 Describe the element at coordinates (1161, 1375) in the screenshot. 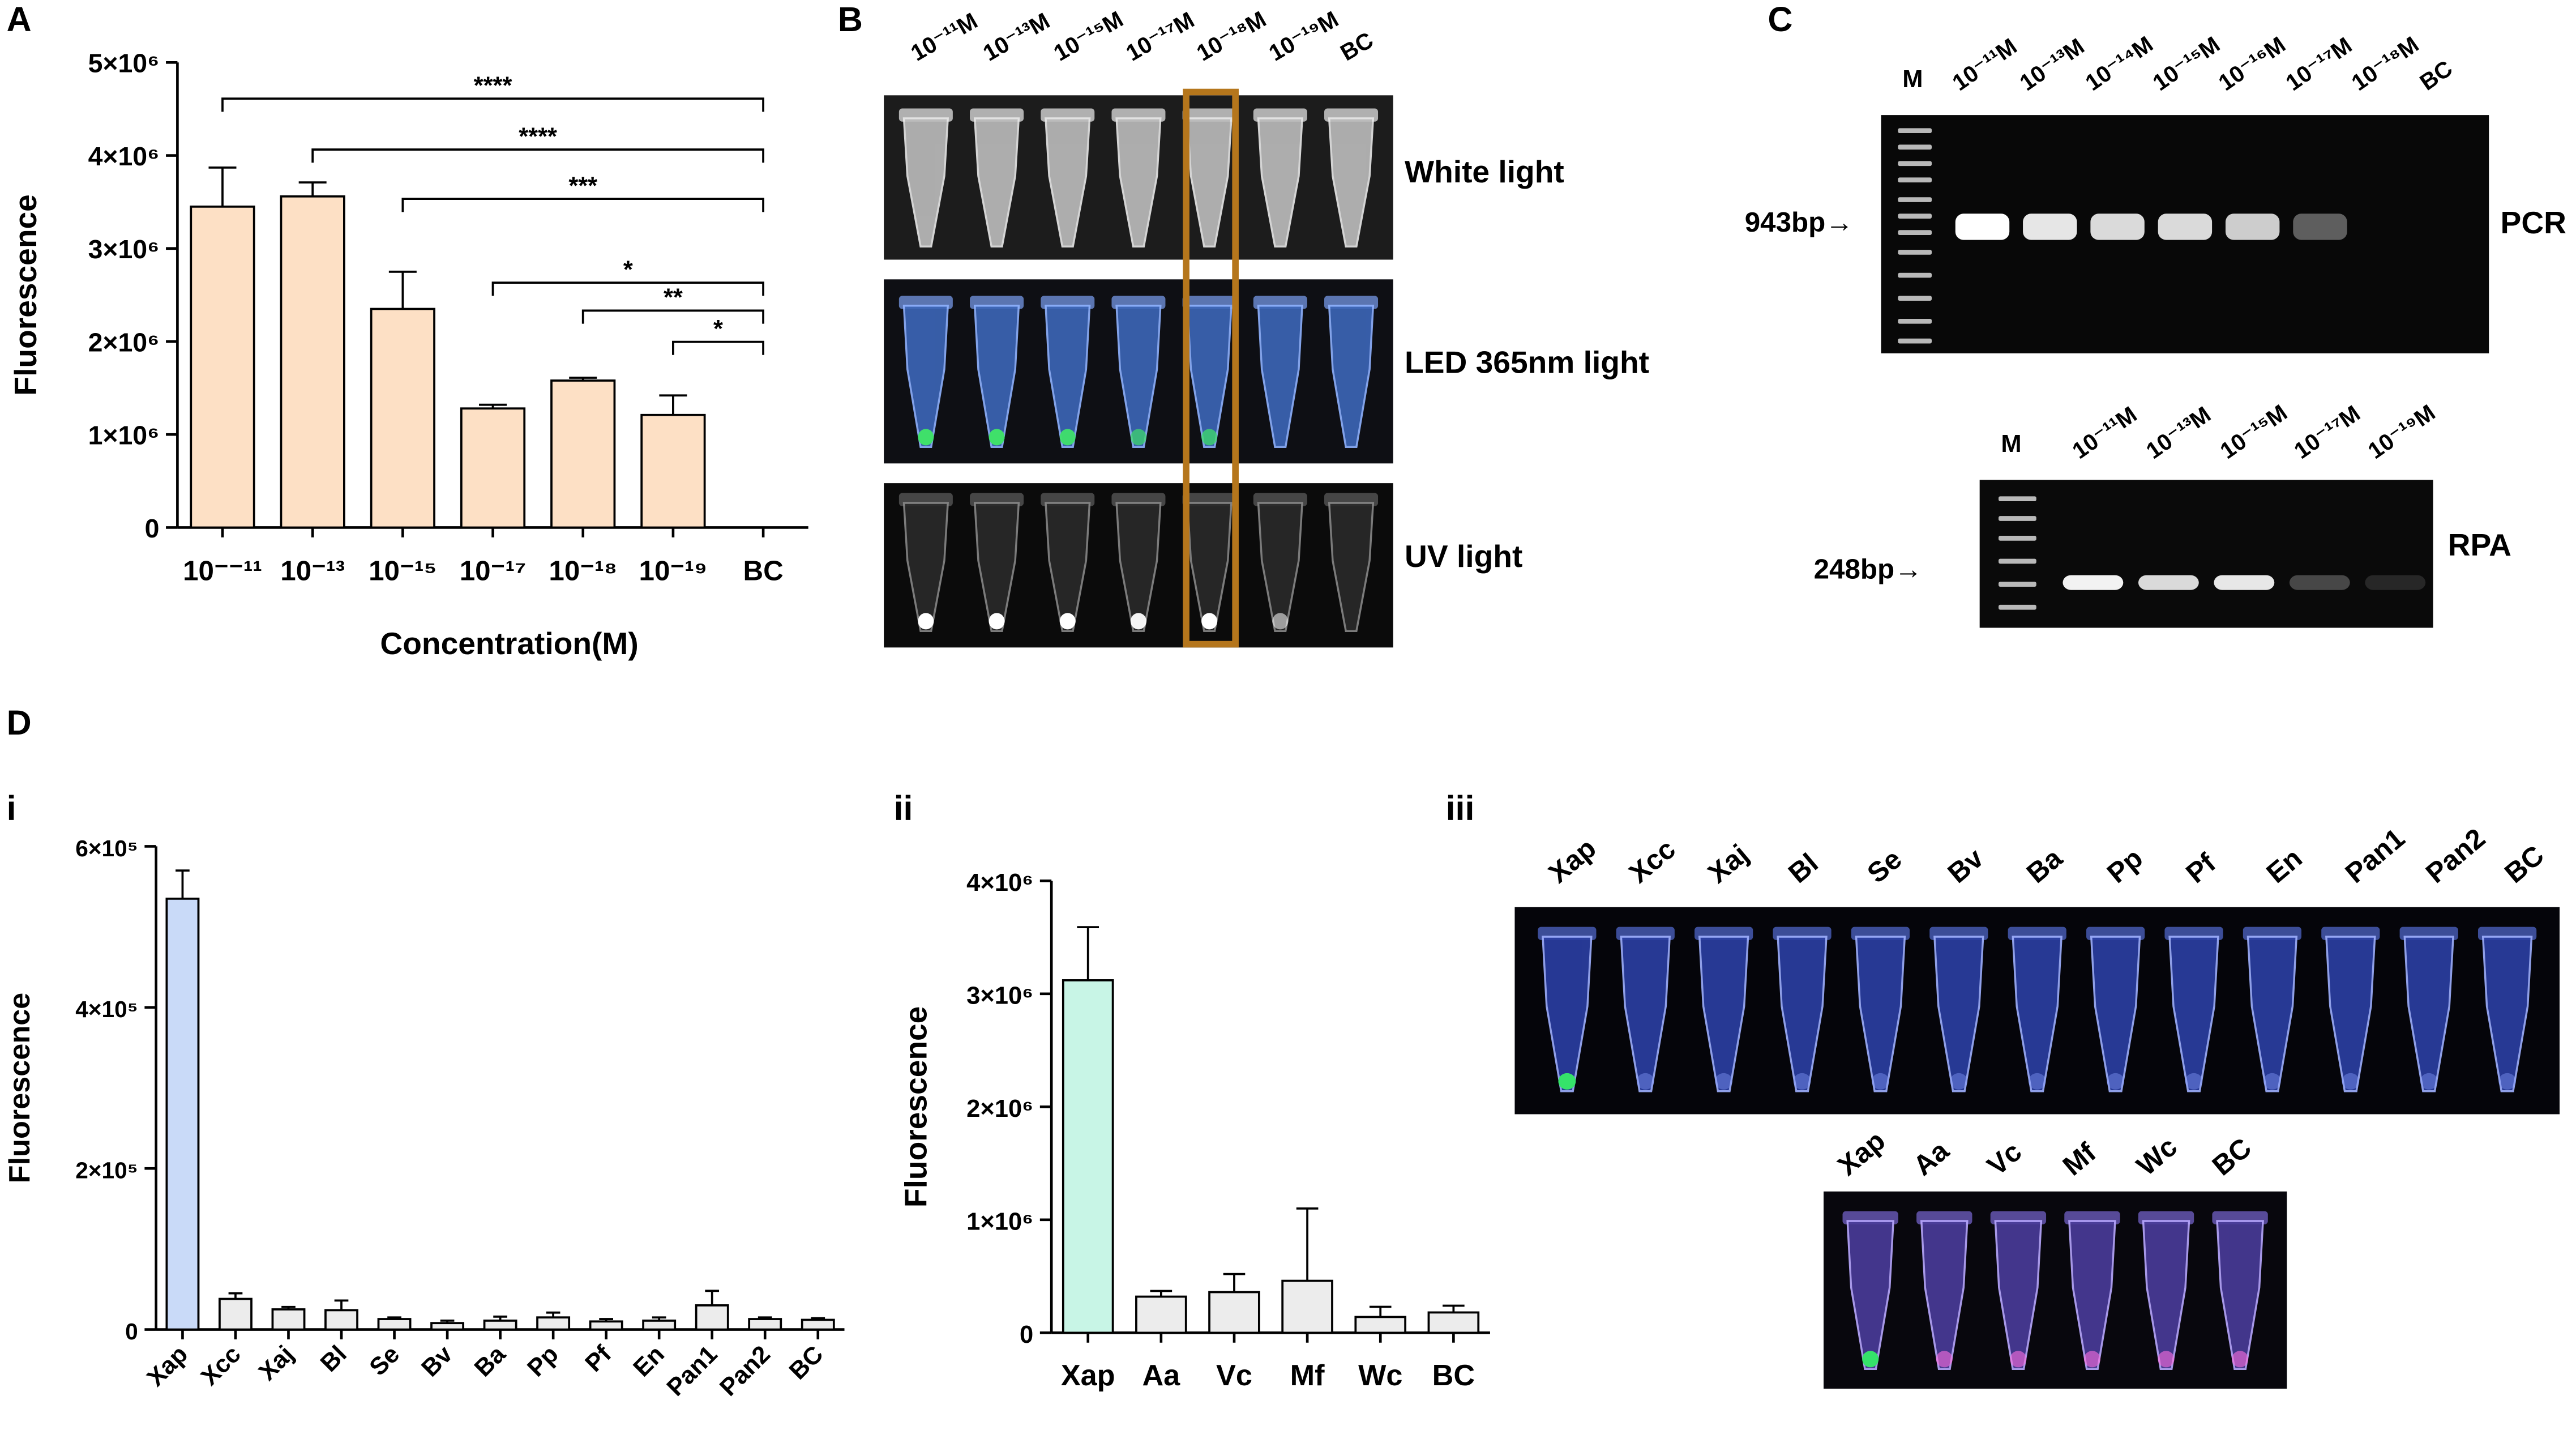

I see `x-tick-label: Aa` at that location.